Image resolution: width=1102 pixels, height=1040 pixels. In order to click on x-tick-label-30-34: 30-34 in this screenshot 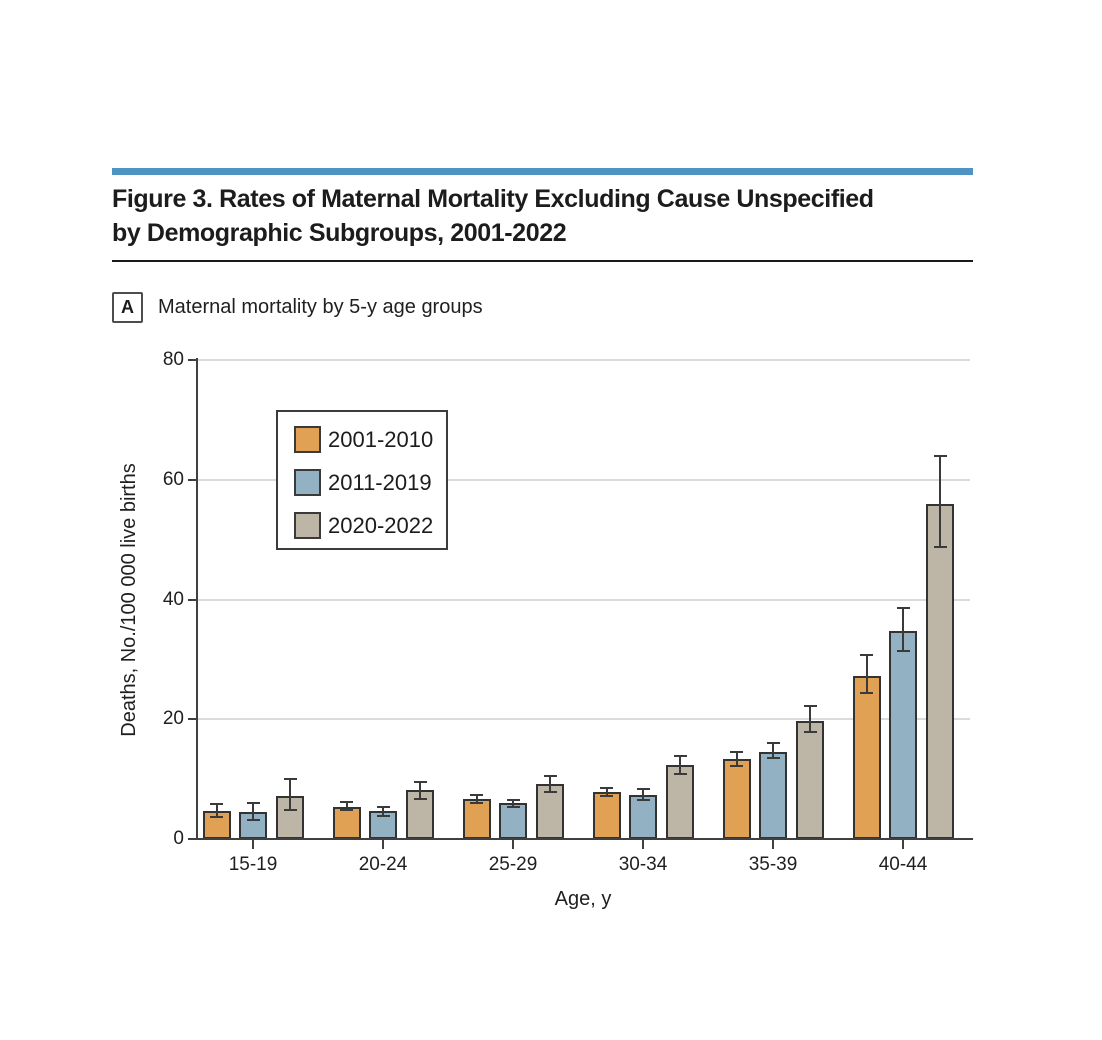, I will do `click(643, 864)`.